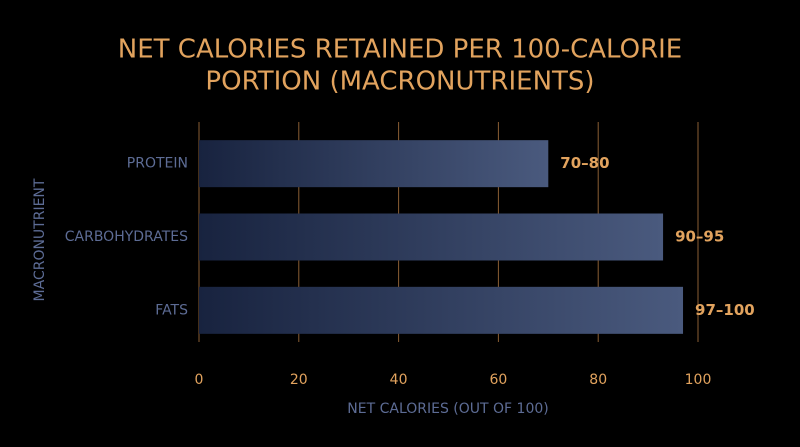 The image size is (800, 447). I want to click on chart-title: PORTION (MACRONUTRIENTS), so click(399, 82).